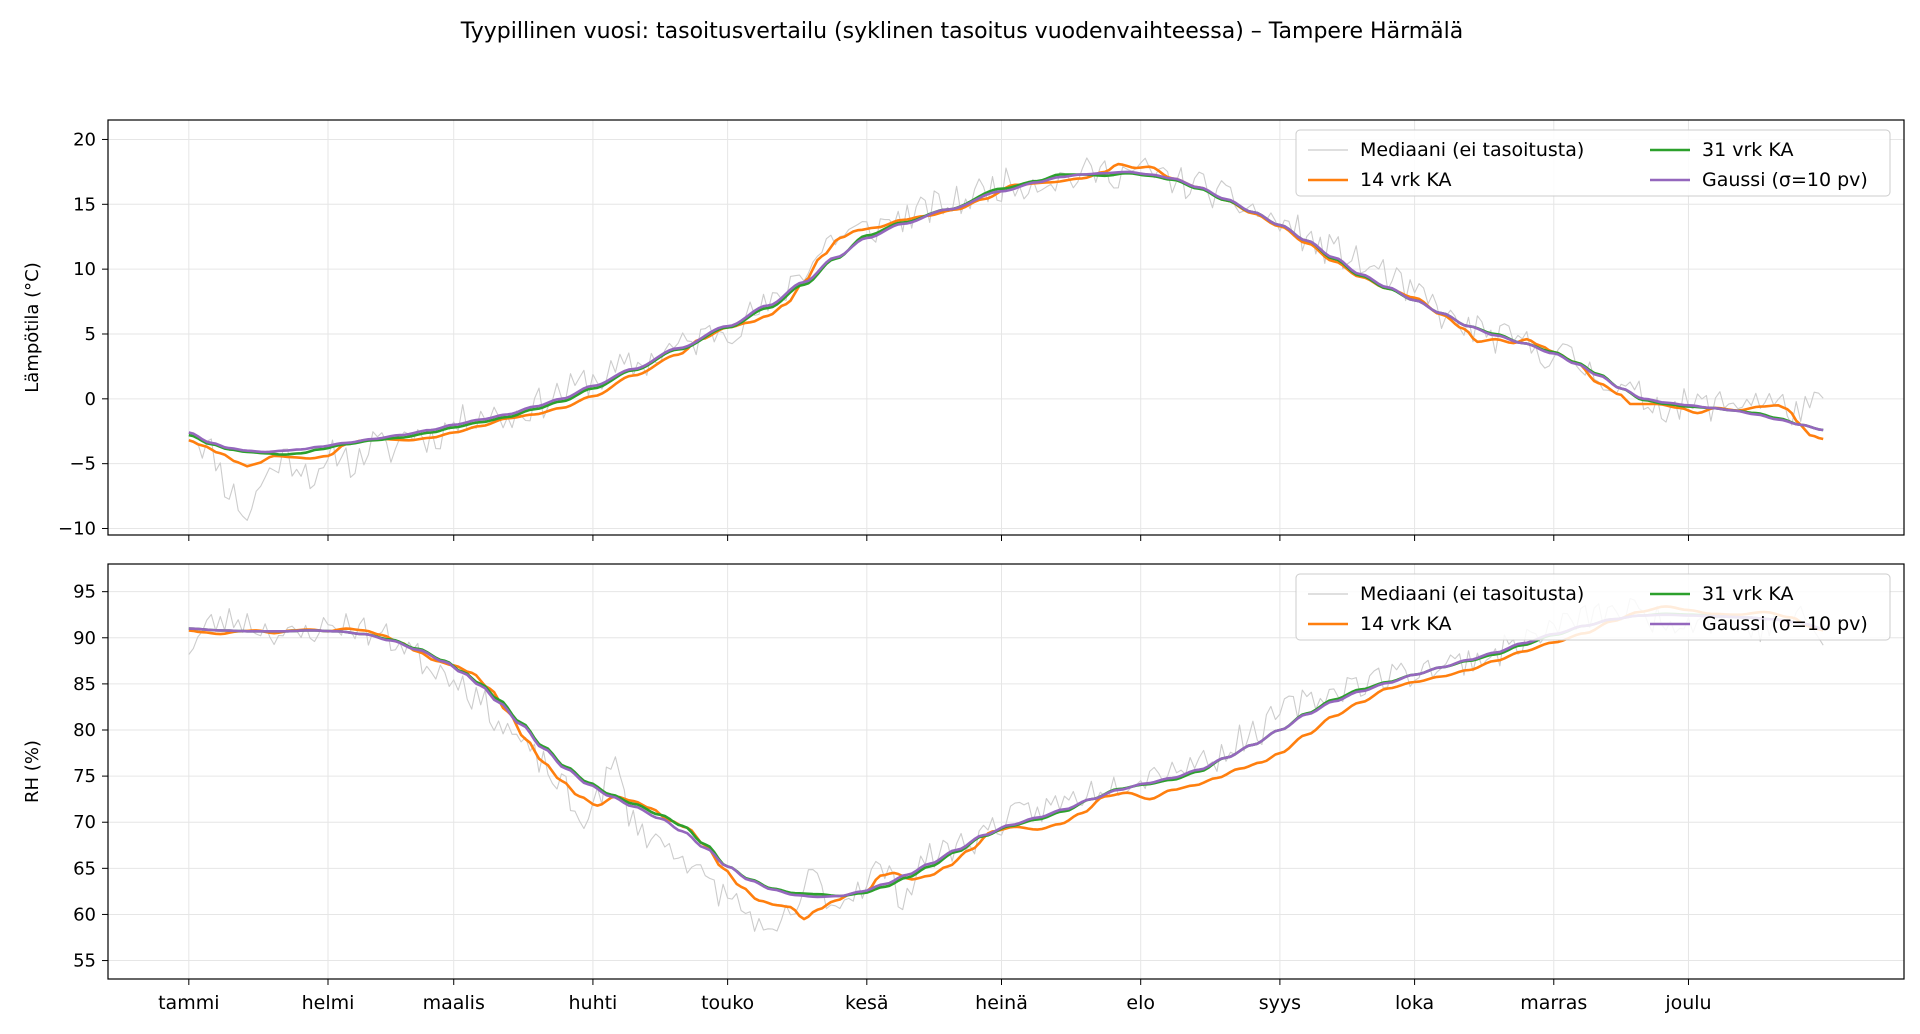 The height and width of the screenshot is (1034, 1920). I want to click on rh-legend-box, so click(1593, 607).